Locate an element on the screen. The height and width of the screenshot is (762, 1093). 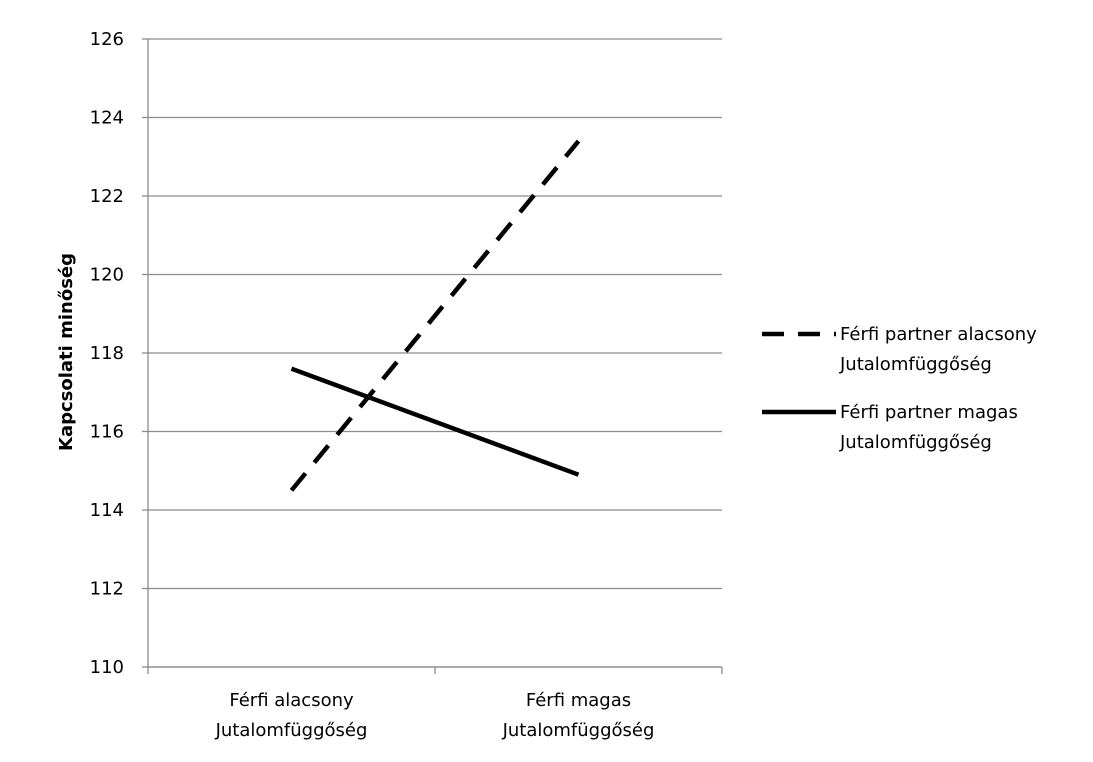
legend-label-2: Férfi partner magas Jutalomfüggőség is located at coordinates (928, 427).